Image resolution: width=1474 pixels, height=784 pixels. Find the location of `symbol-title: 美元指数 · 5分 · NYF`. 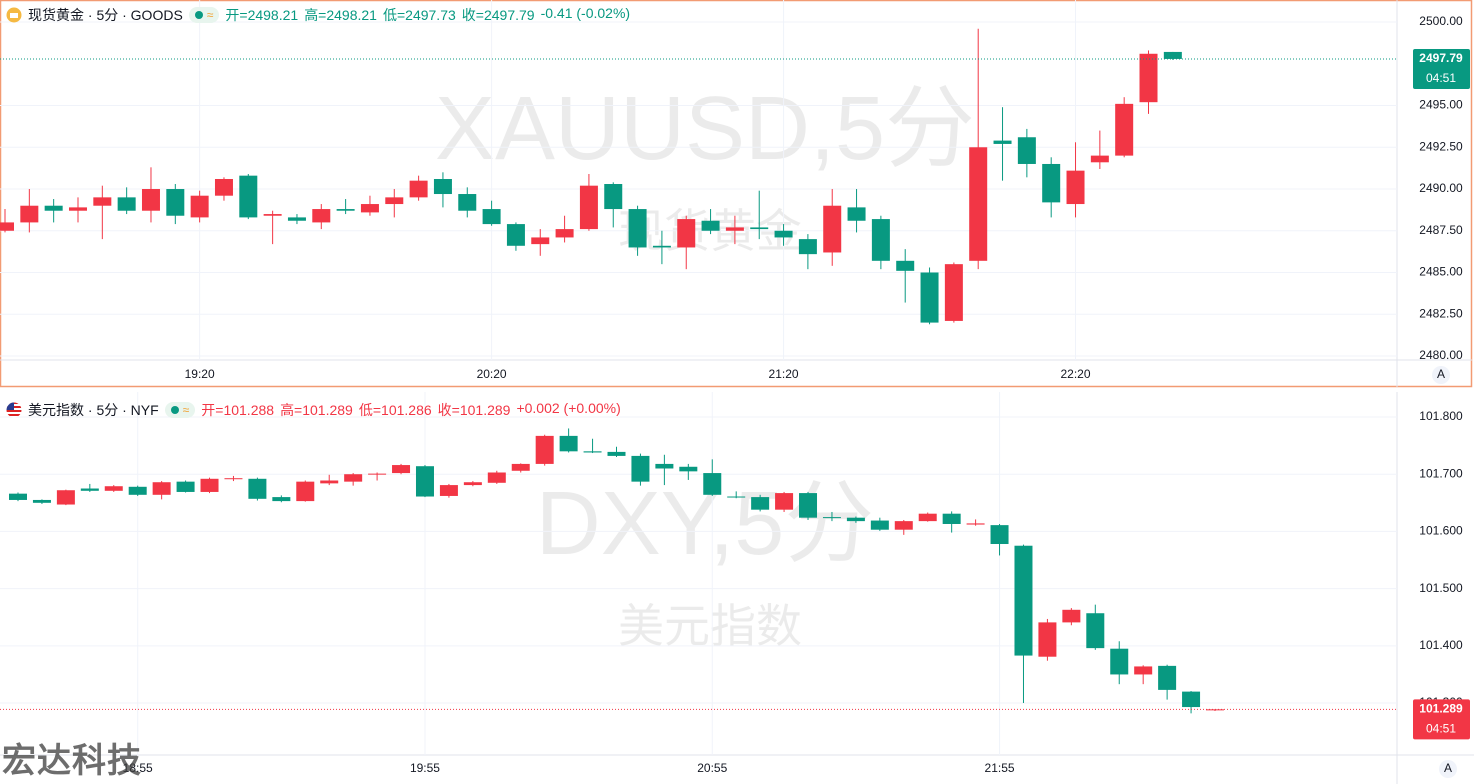

symbol-title: 美元指数 · 5分 · NYF is located at coordinates (93, 410).